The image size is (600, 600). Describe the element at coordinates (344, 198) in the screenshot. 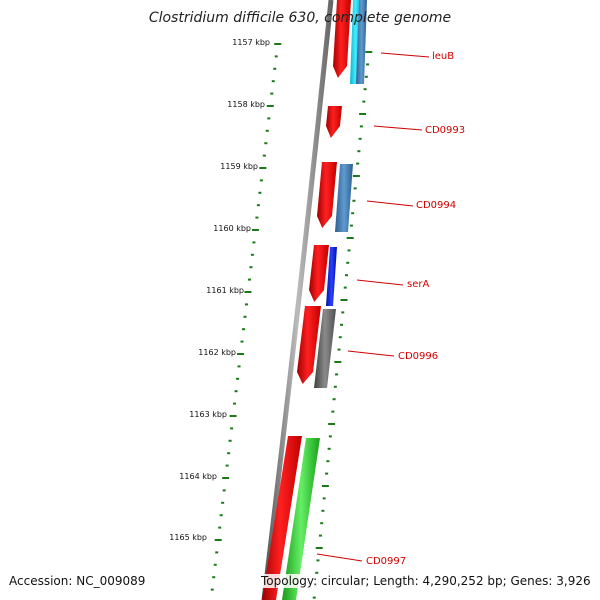

I see `feature-cd0994-inner` at that location.